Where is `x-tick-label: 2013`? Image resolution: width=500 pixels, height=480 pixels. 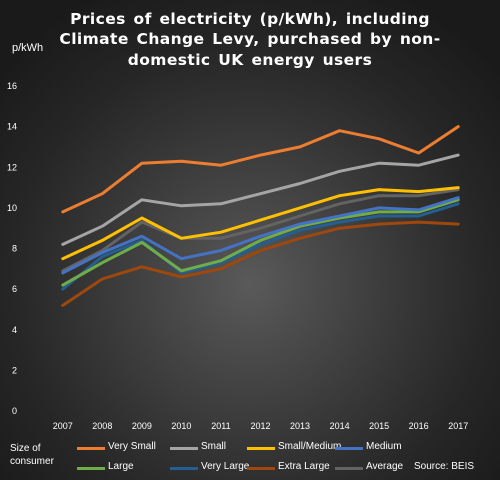
x-tick-label: 2013 is located at coordinates (300, 426).